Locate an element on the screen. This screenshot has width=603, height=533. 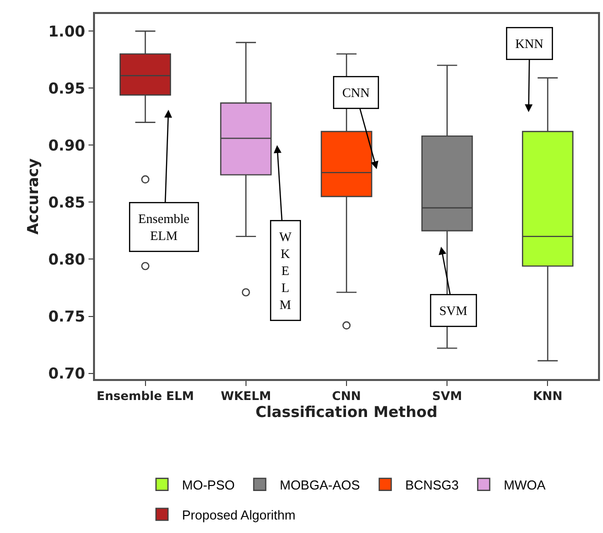
x-axis-title: Classification Method is located at coordinates (347, 412).